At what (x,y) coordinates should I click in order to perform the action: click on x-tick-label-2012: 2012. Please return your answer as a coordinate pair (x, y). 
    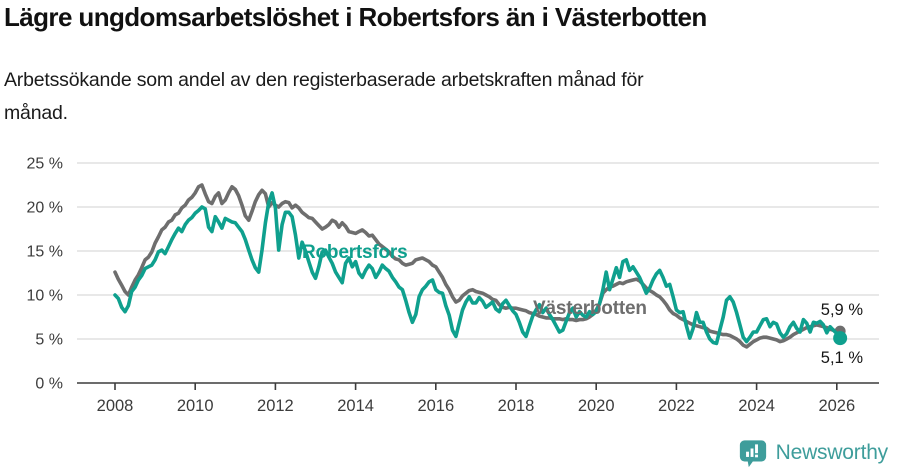
    Looking at the image, I should click on (275, 406).